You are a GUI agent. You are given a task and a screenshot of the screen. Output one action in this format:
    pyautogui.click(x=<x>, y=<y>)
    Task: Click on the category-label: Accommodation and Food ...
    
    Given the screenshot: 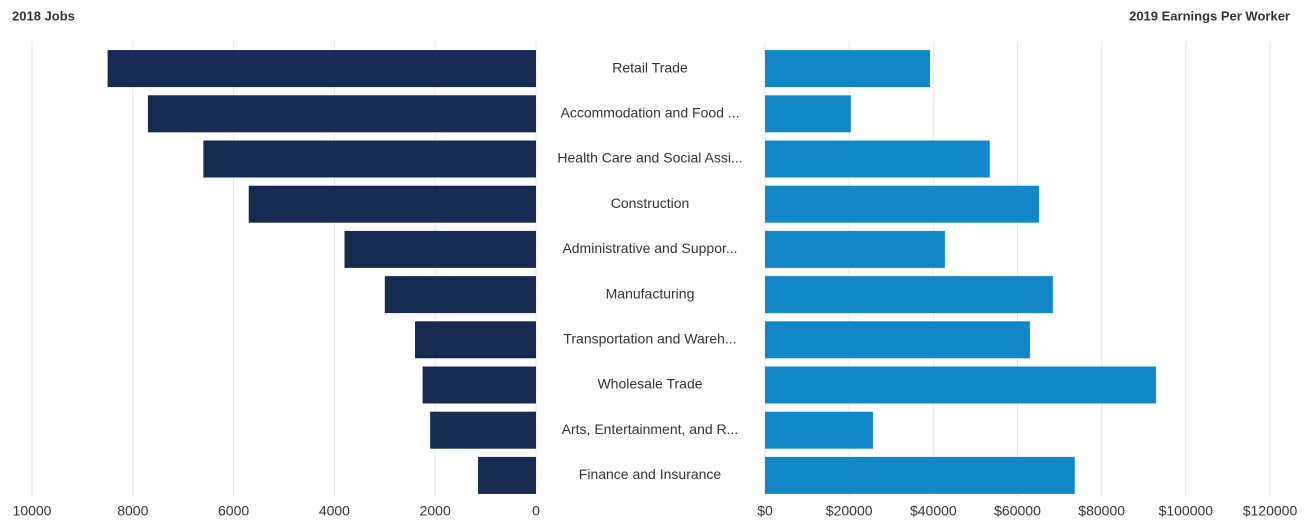 What is the action you would take?
    pyautogui.click(x=650, y=113)
    